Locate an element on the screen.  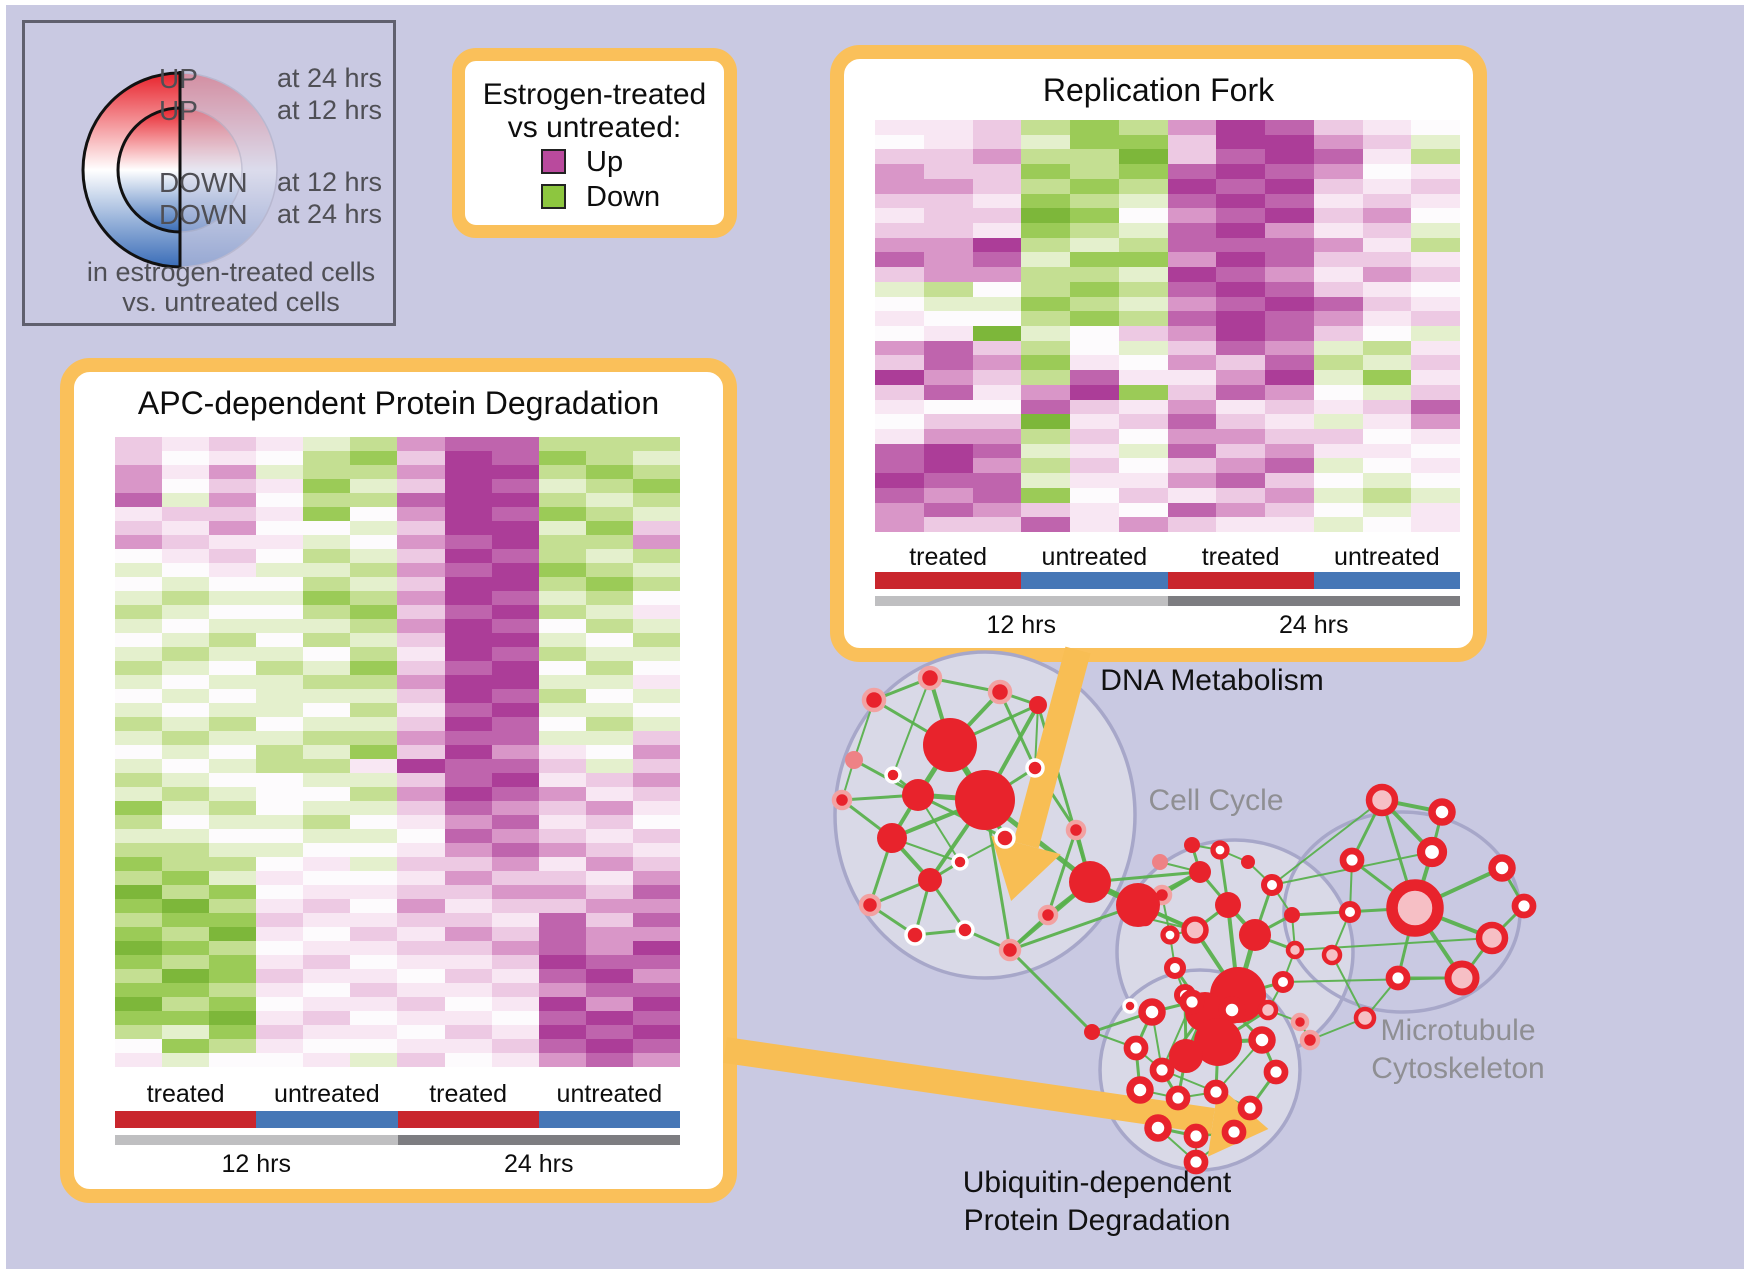
rf-time-labels: 12 hrs 24 hrs is located at coordinates (1167, 625).